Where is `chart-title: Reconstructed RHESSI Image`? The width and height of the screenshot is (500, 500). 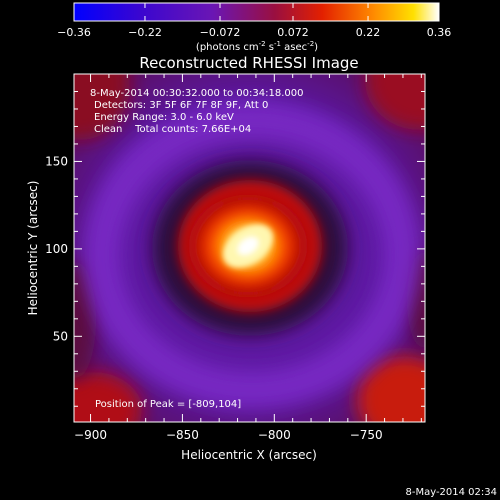
chart-title: Reconstructed RHESSI Image is located at coordinates (248, 63).